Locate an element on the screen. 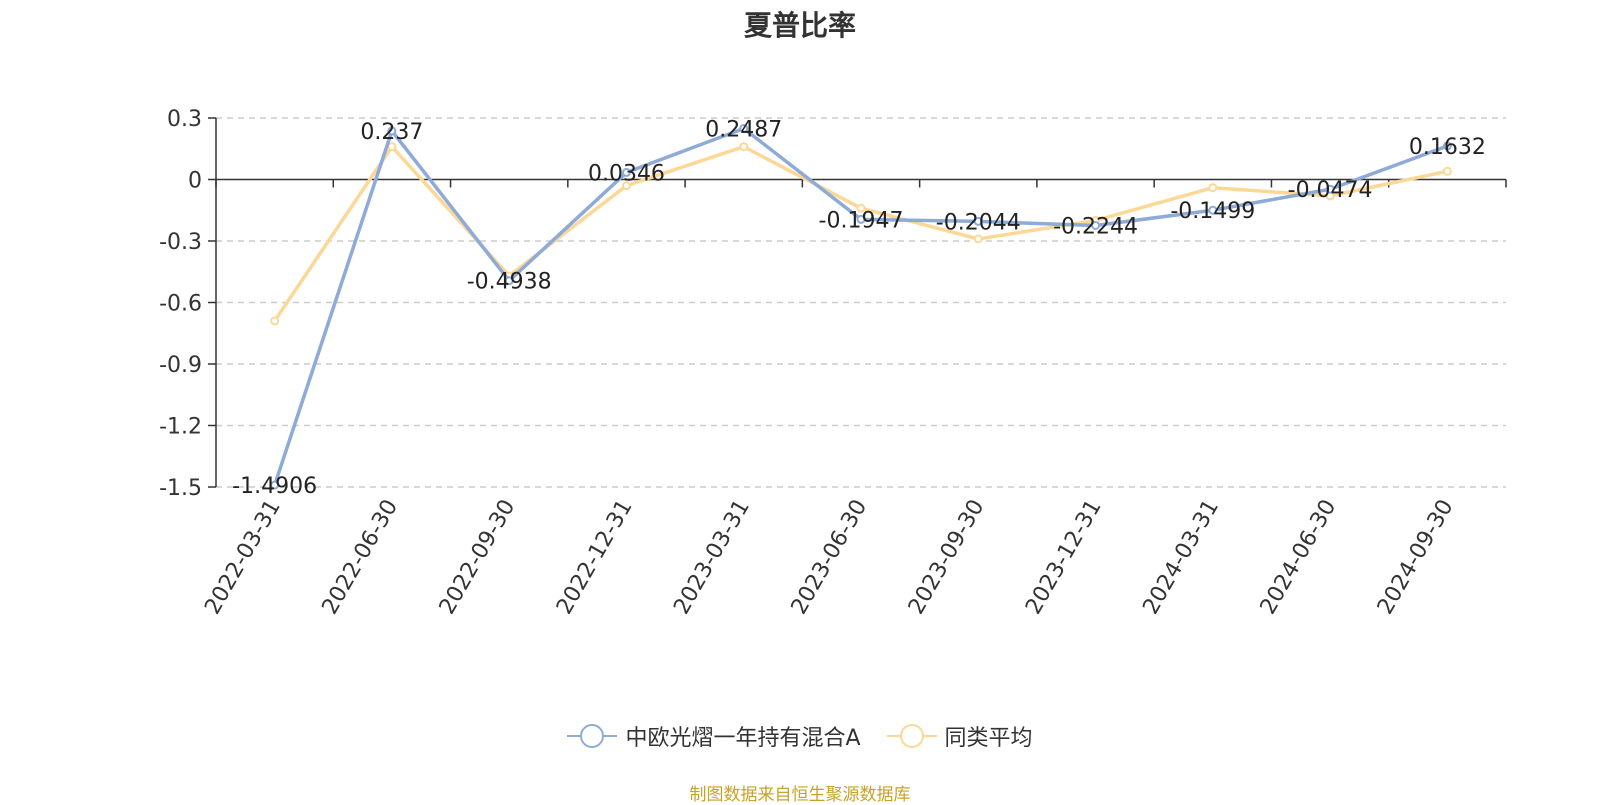 Image resolution: width=1600 pixels, height=805 pixels. x-tick-label: 2022-09-30 is located at coordinates (478, 557).